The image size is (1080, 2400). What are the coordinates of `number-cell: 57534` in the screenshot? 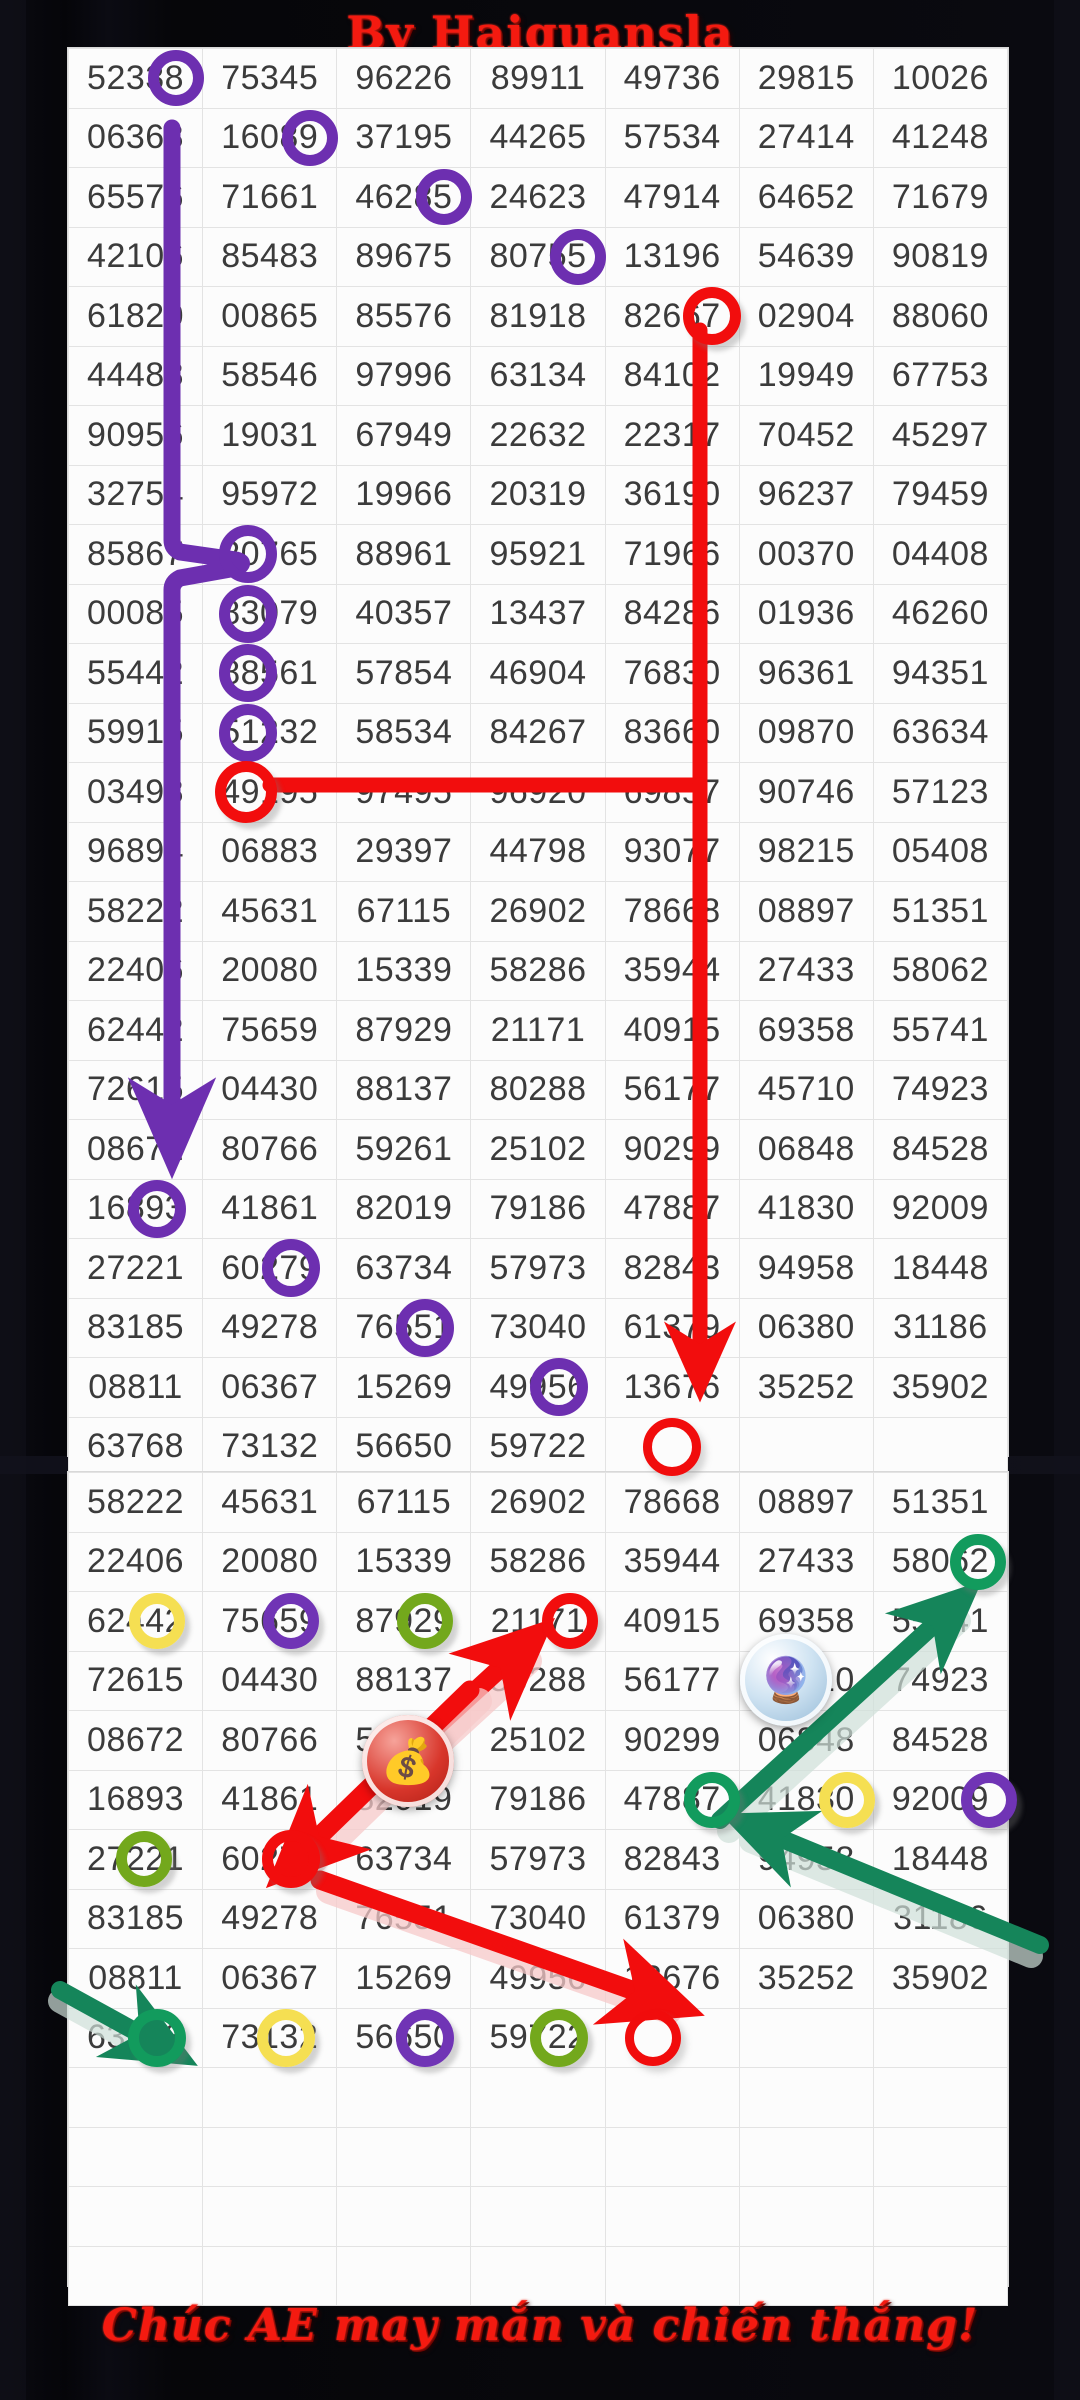 It's located at (672, 137).